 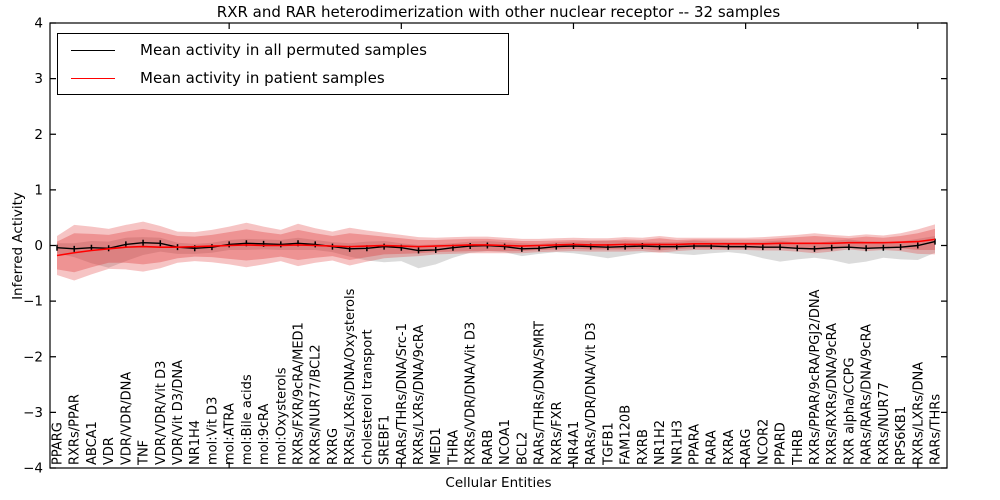 What do you see at coordinates (402, 394) in the screenshot?
I see `x-category-label: RARs/THRs/DNA/Src-1` at bounding box center [402, 394].